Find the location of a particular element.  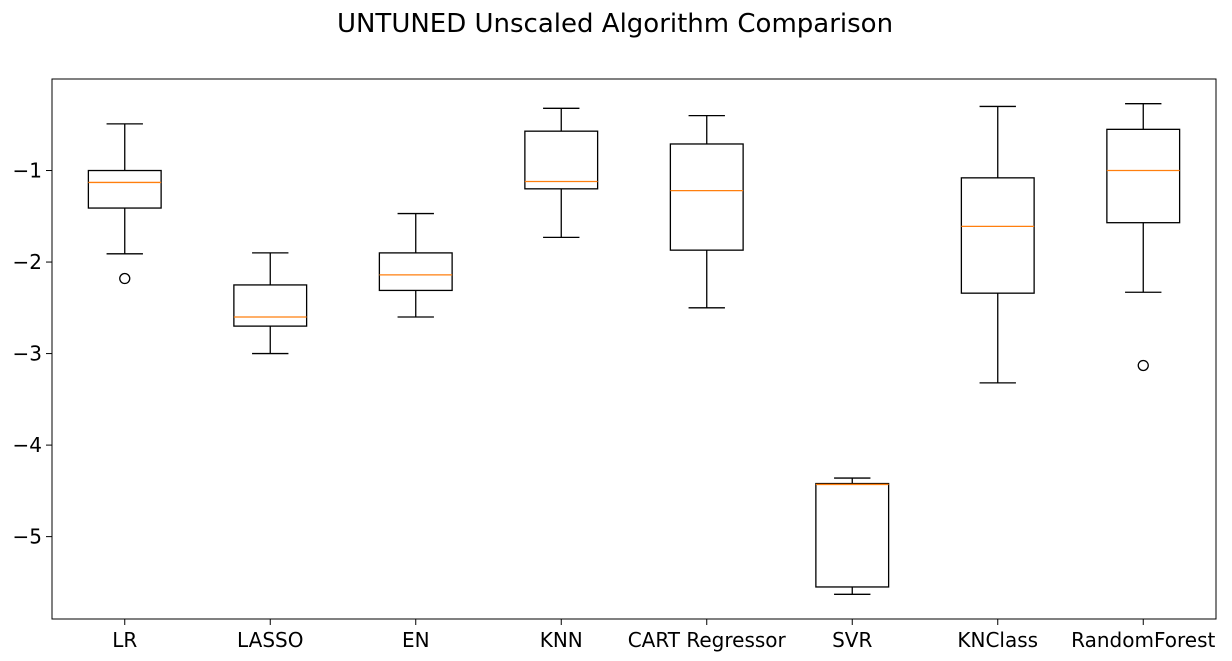

box-svr is located at coordinates (852, 536).